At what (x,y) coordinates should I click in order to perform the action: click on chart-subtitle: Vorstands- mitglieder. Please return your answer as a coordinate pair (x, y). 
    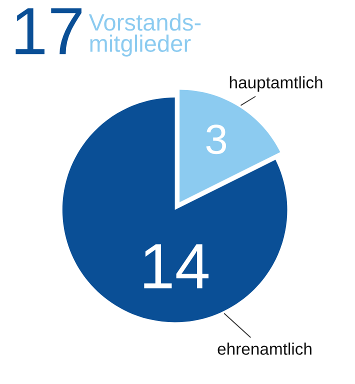
    Looking at the image, I should click on (144, 35).